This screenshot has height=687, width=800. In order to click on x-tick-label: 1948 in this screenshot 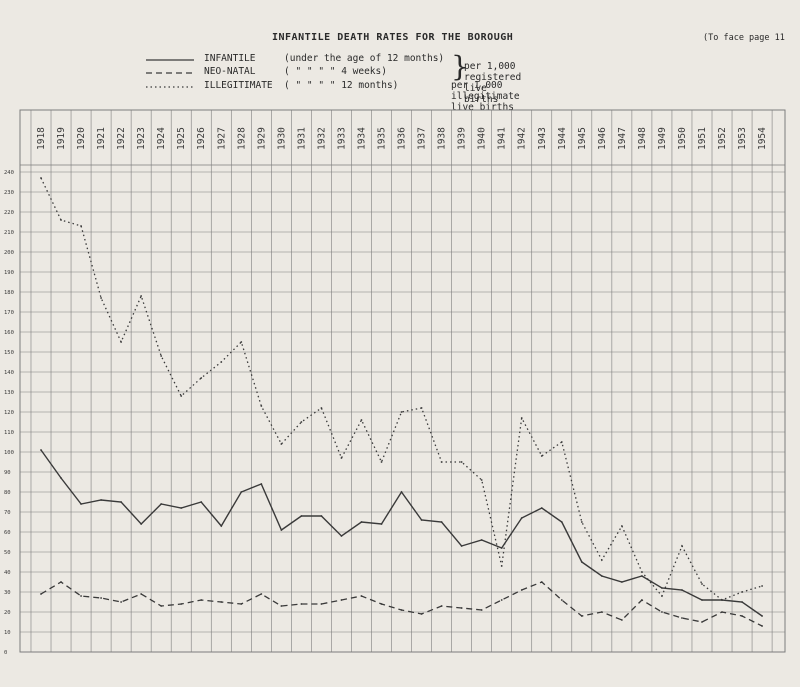, I will do `click(642, 138)`.